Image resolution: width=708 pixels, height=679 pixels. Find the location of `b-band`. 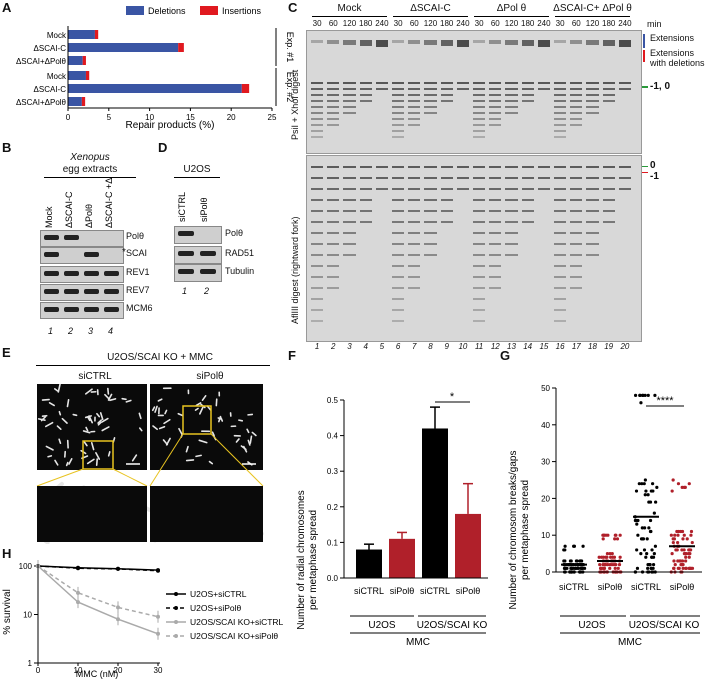

b-band is located at coordinates (111, 273).